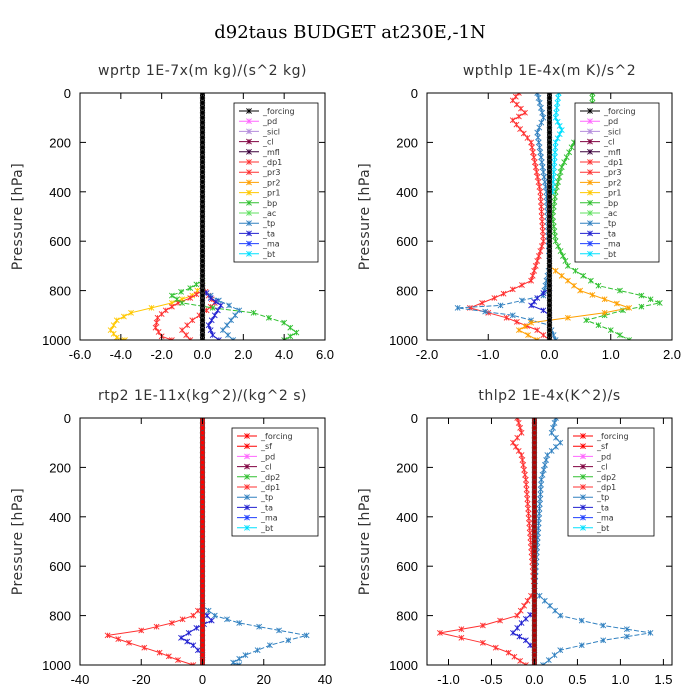  What do you see at coordinates (284, 354) in the screenshot?
I see `x-tick-label: 4.0` at bounding box center [284, 354].